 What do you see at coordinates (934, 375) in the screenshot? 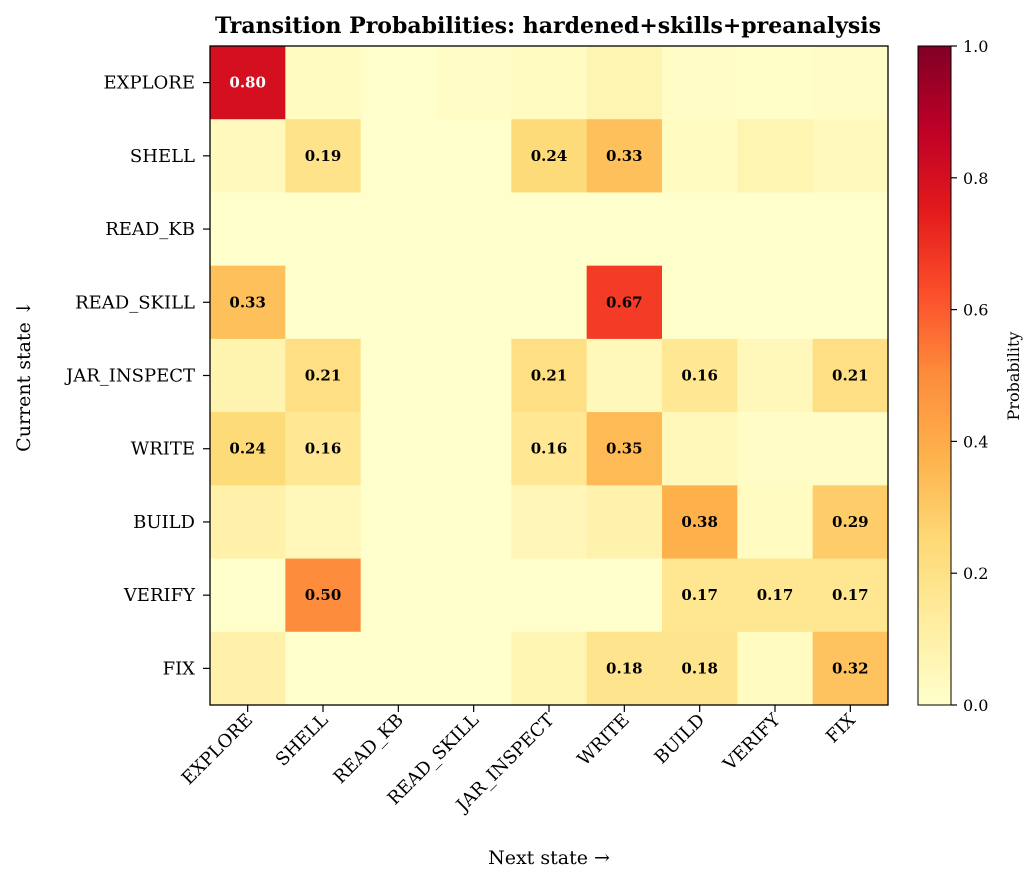
I see `colorbar` at bounding box center [934, 375].